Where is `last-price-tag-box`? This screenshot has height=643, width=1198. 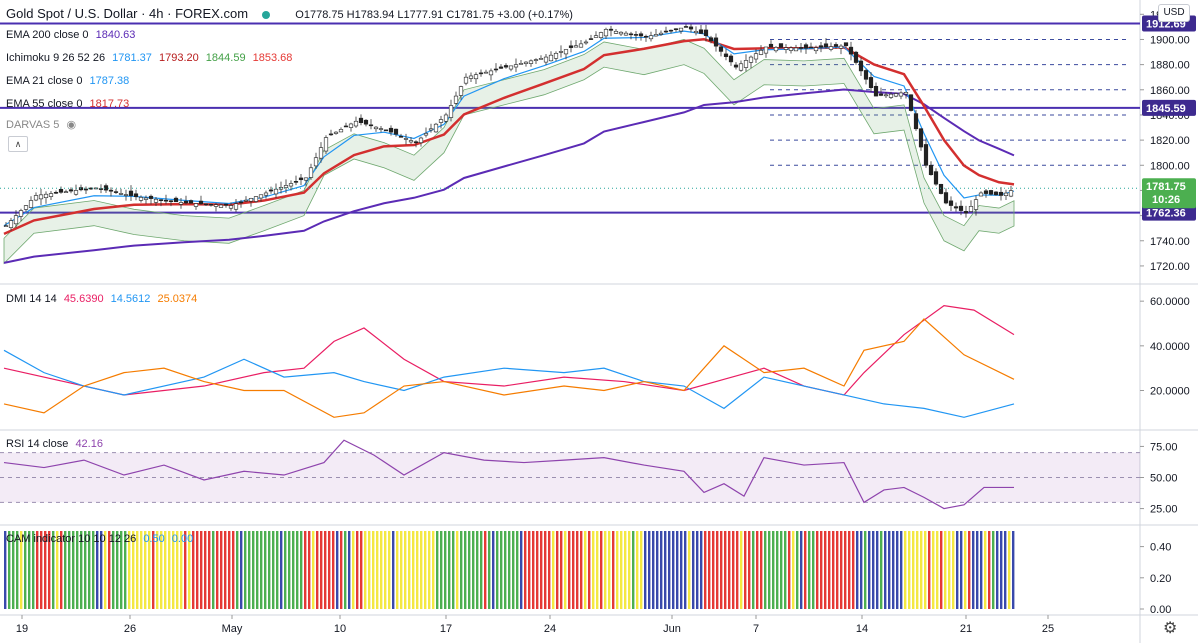 last-price-tag-box is located at coordinates (1169, 193).